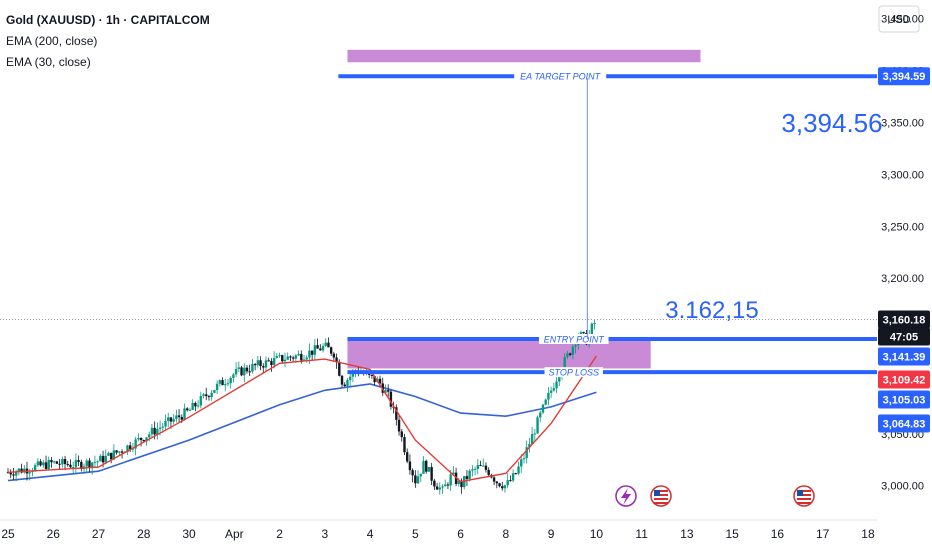  I want to click on x-tick-label-12: 9, so click(551, 534).